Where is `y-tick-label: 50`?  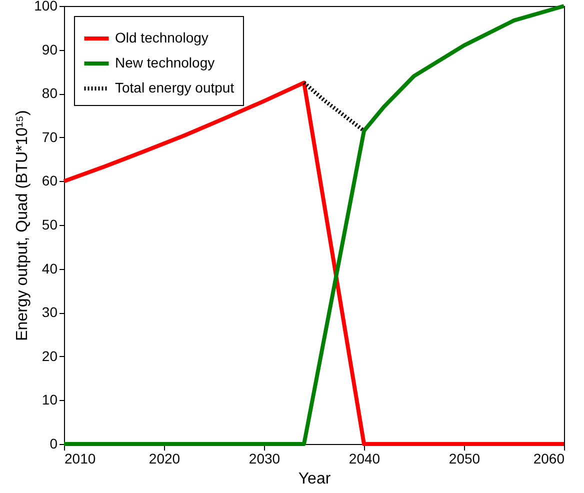
y-tick-label: 50 is located at coordinates (50, 224).